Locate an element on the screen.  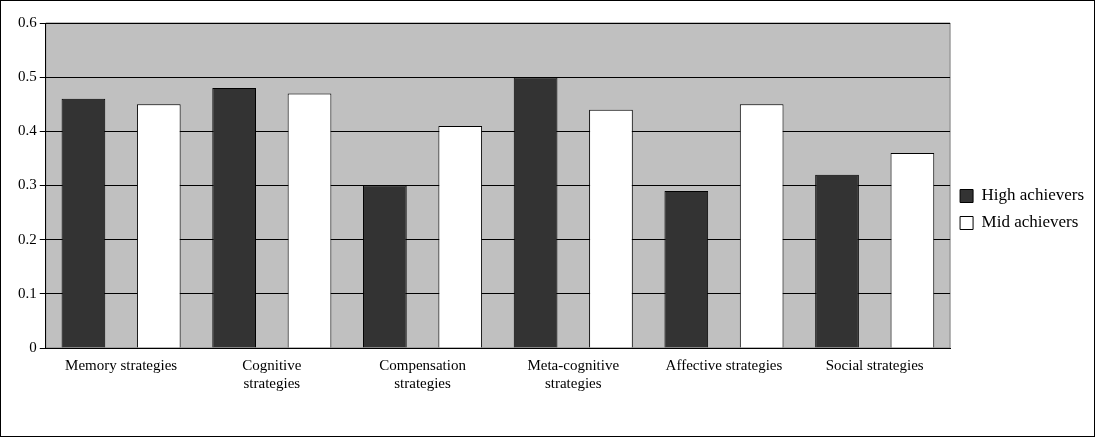
x-tick-label: Cognitive strategies is located at coordinates (272, 373).